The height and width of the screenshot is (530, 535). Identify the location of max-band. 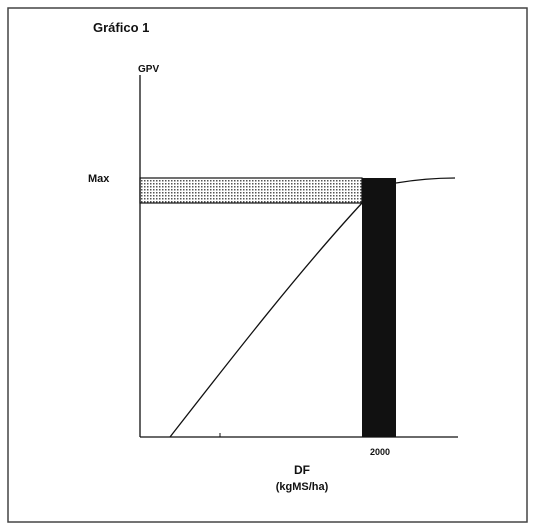
(251, 190).